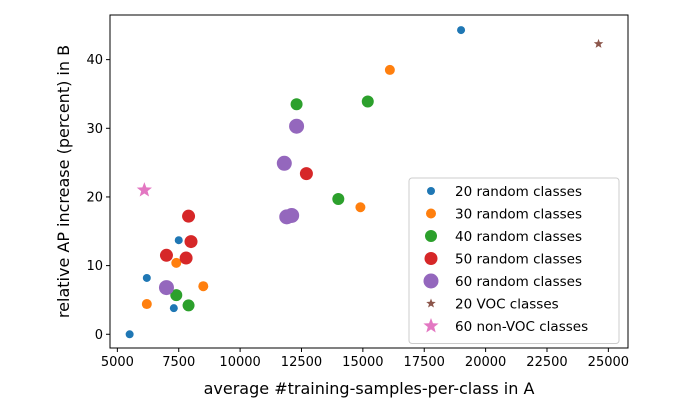 The image size is (698, 403). What do you see at coordinates (369, 388) in the screenshot?
I see `x-axis-label: average #training-samples-per-class in A` at bounding box center [369, 388].